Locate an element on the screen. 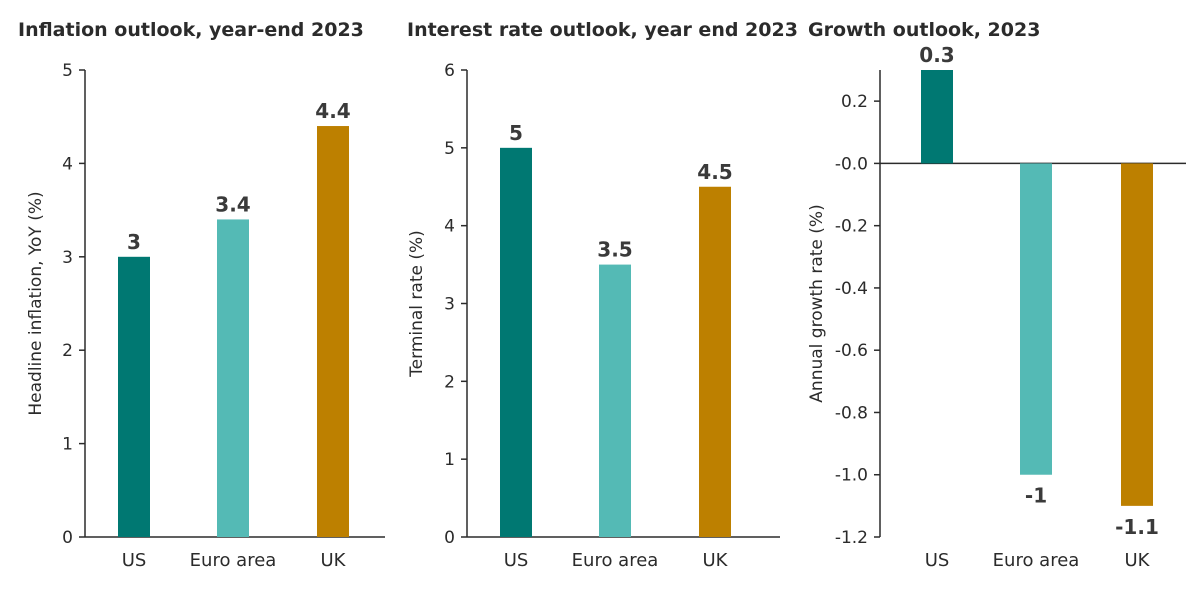 The width and height of the screenshot is (1200, 600). data-label: 0.3 is located at coordinates (936, 55).